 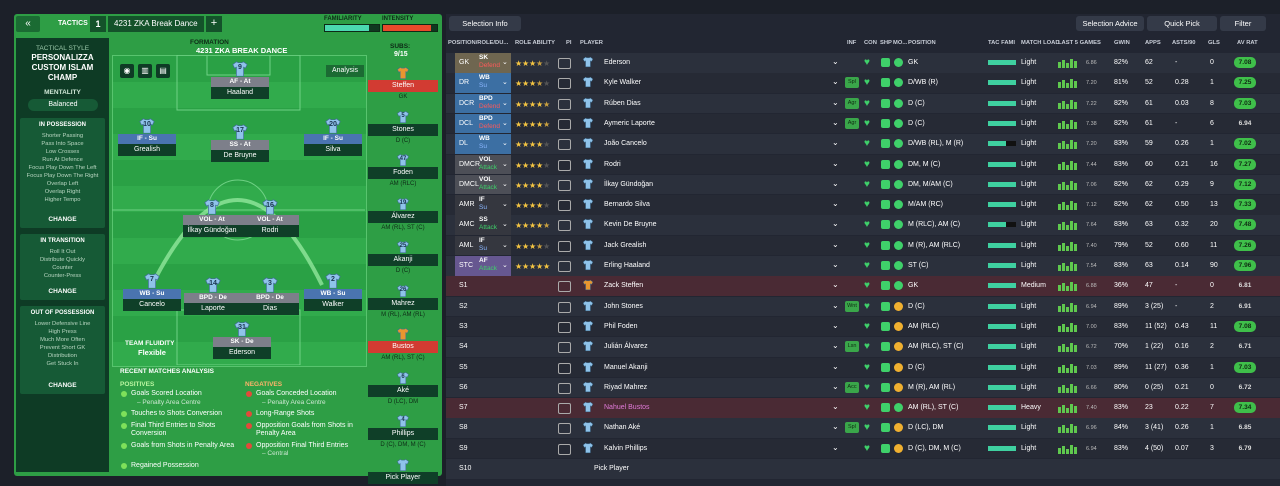 What do you see at coordinates (1079, 43) in the screenshot?
I see `column-header: LAST 5 GAMES` at bounding box center [1079, 43].